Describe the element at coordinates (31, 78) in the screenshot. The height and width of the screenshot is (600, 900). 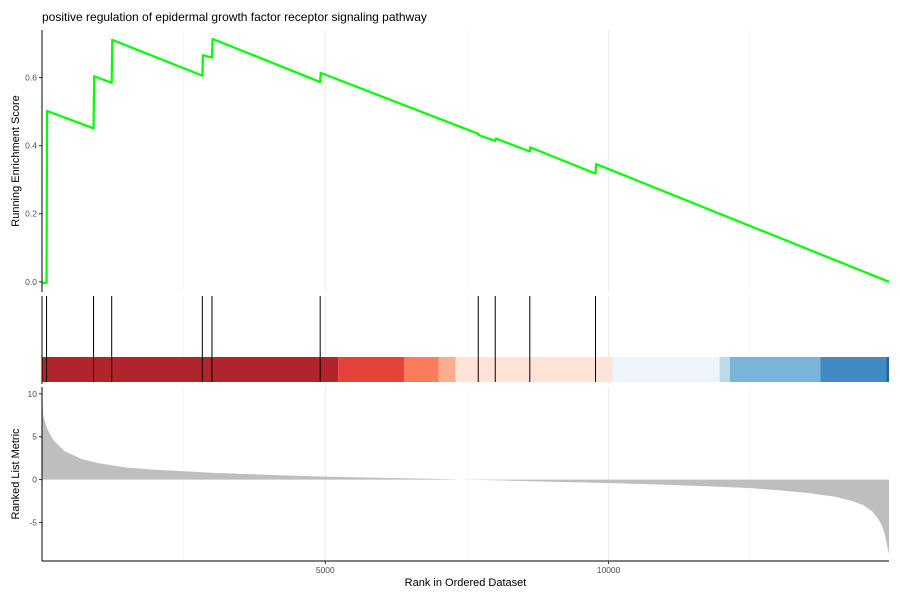
I see `y-tick-label: 0.6` at that location.